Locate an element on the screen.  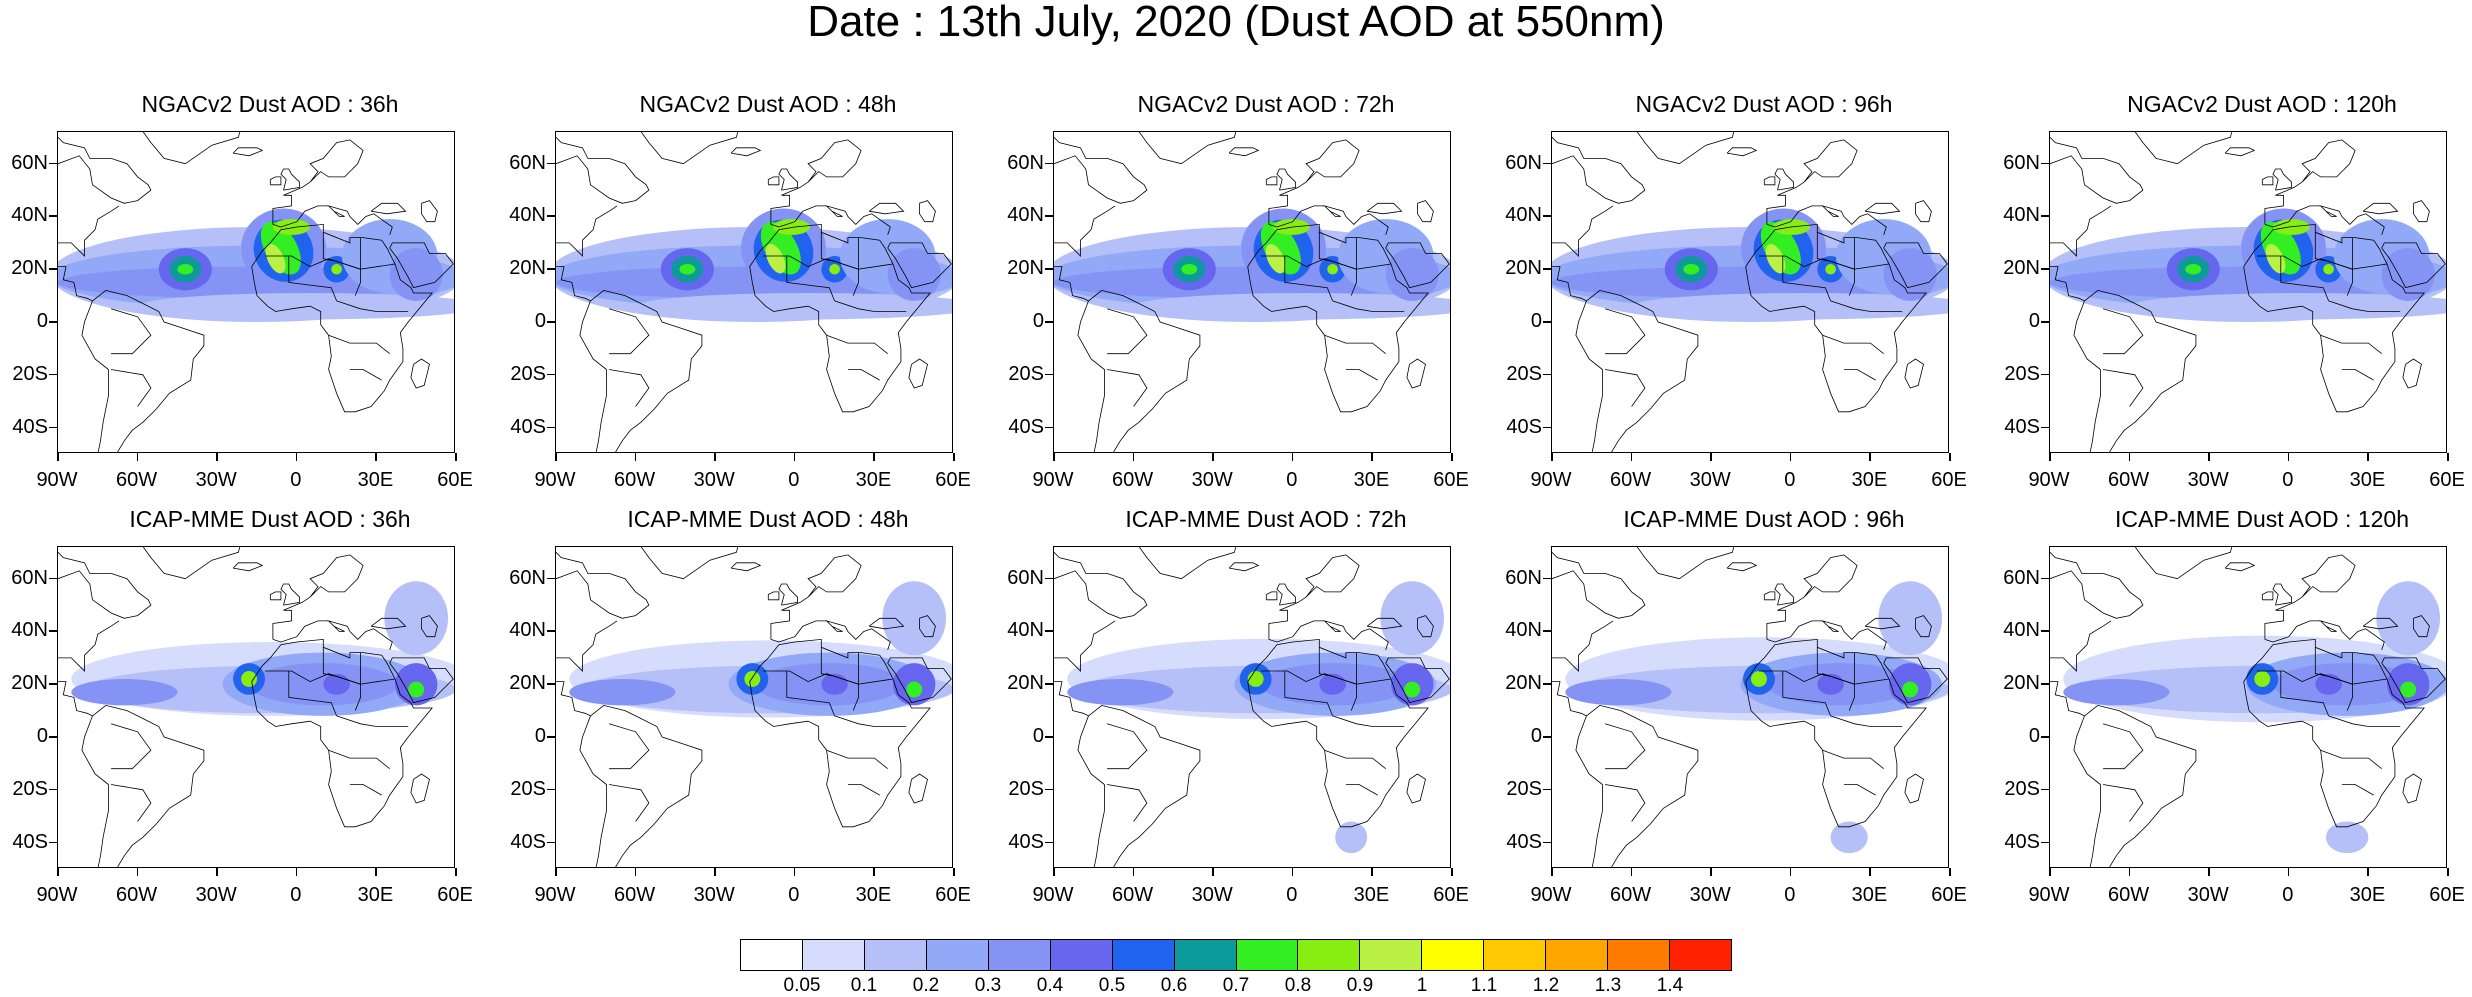
lon-label: 0 is located at coordinates (1292, 480).